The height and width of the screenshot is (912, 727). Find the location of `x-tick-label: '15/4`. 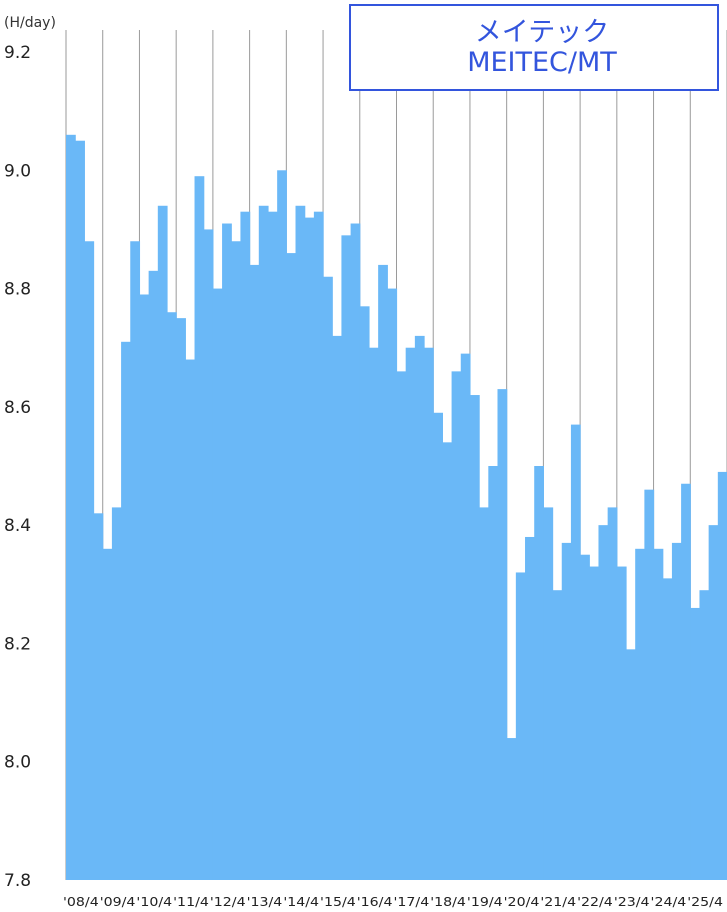

x-tick-label: '15/4 is located at coordinates (338, 901).